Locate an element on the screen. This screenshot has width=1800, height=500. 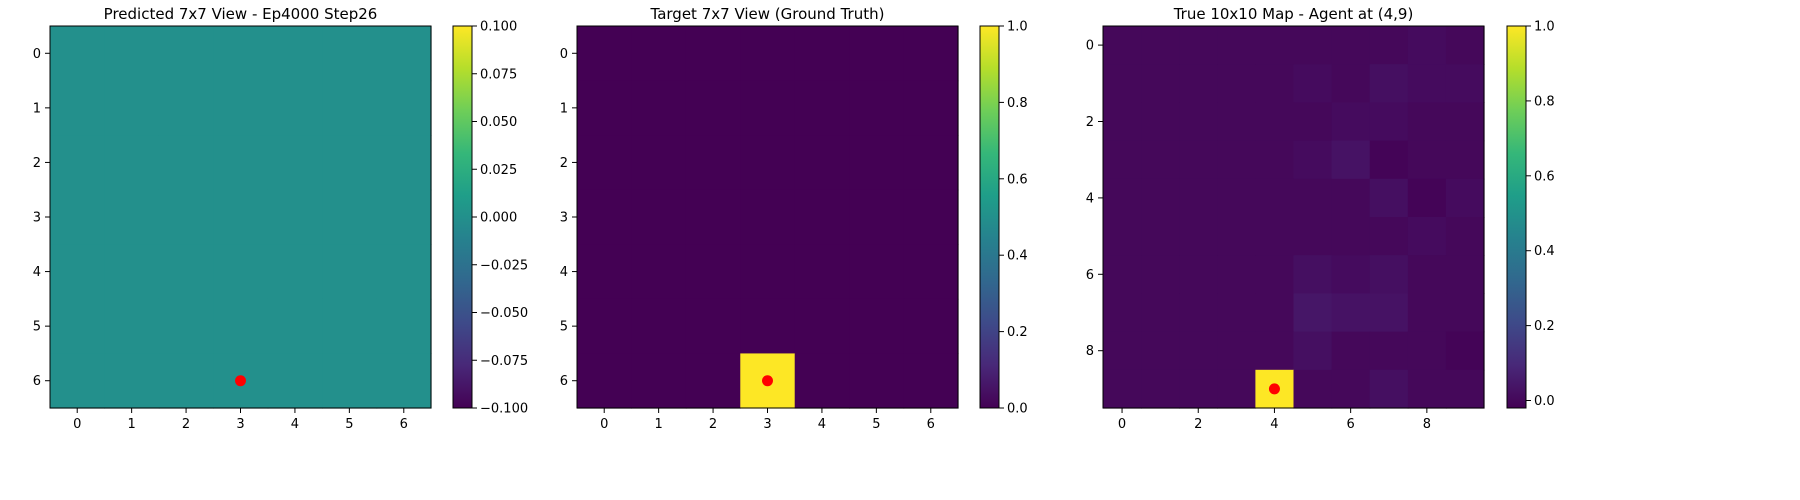
y-tick-label: 5 is located at coordinates (37, 327).